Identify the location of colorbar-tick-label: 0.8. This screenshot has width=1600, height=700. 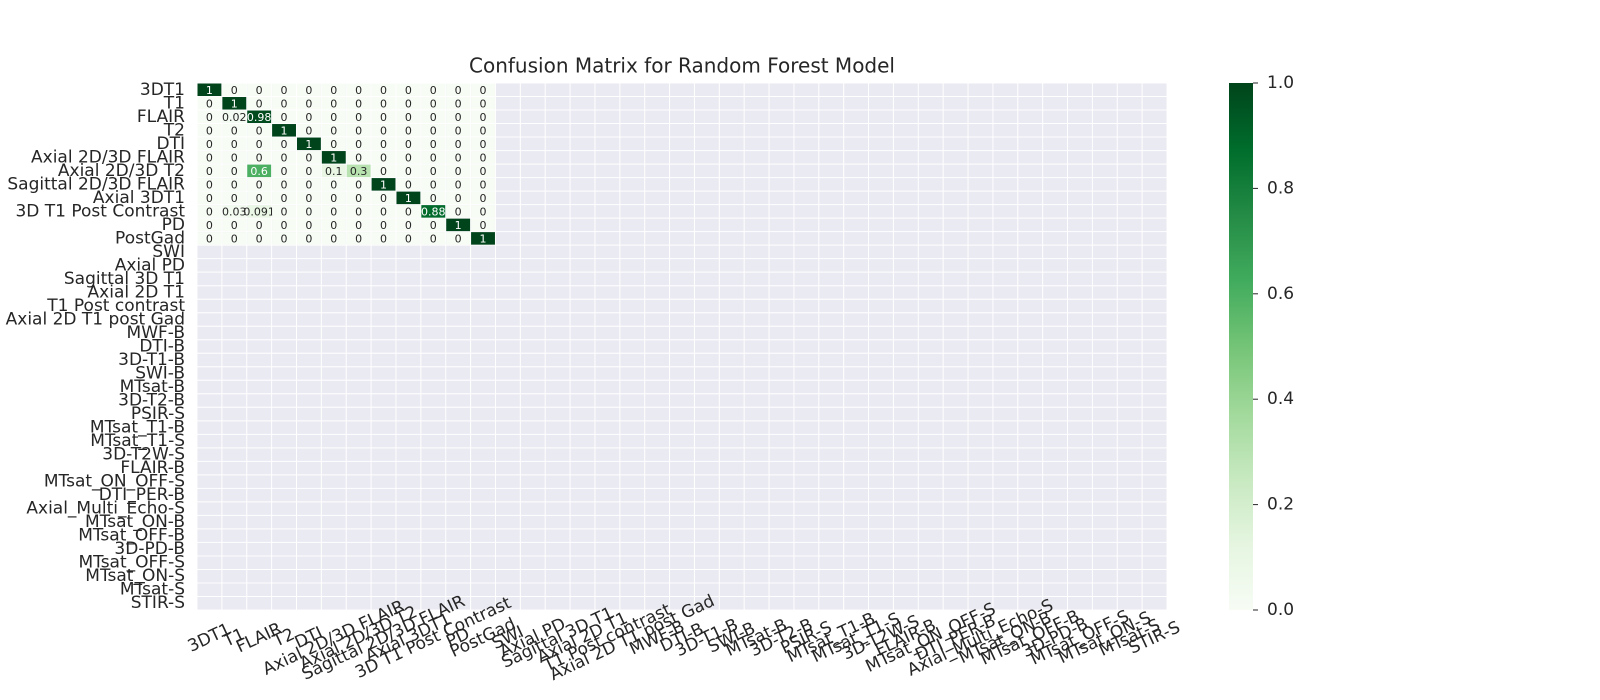
(1280, 188).